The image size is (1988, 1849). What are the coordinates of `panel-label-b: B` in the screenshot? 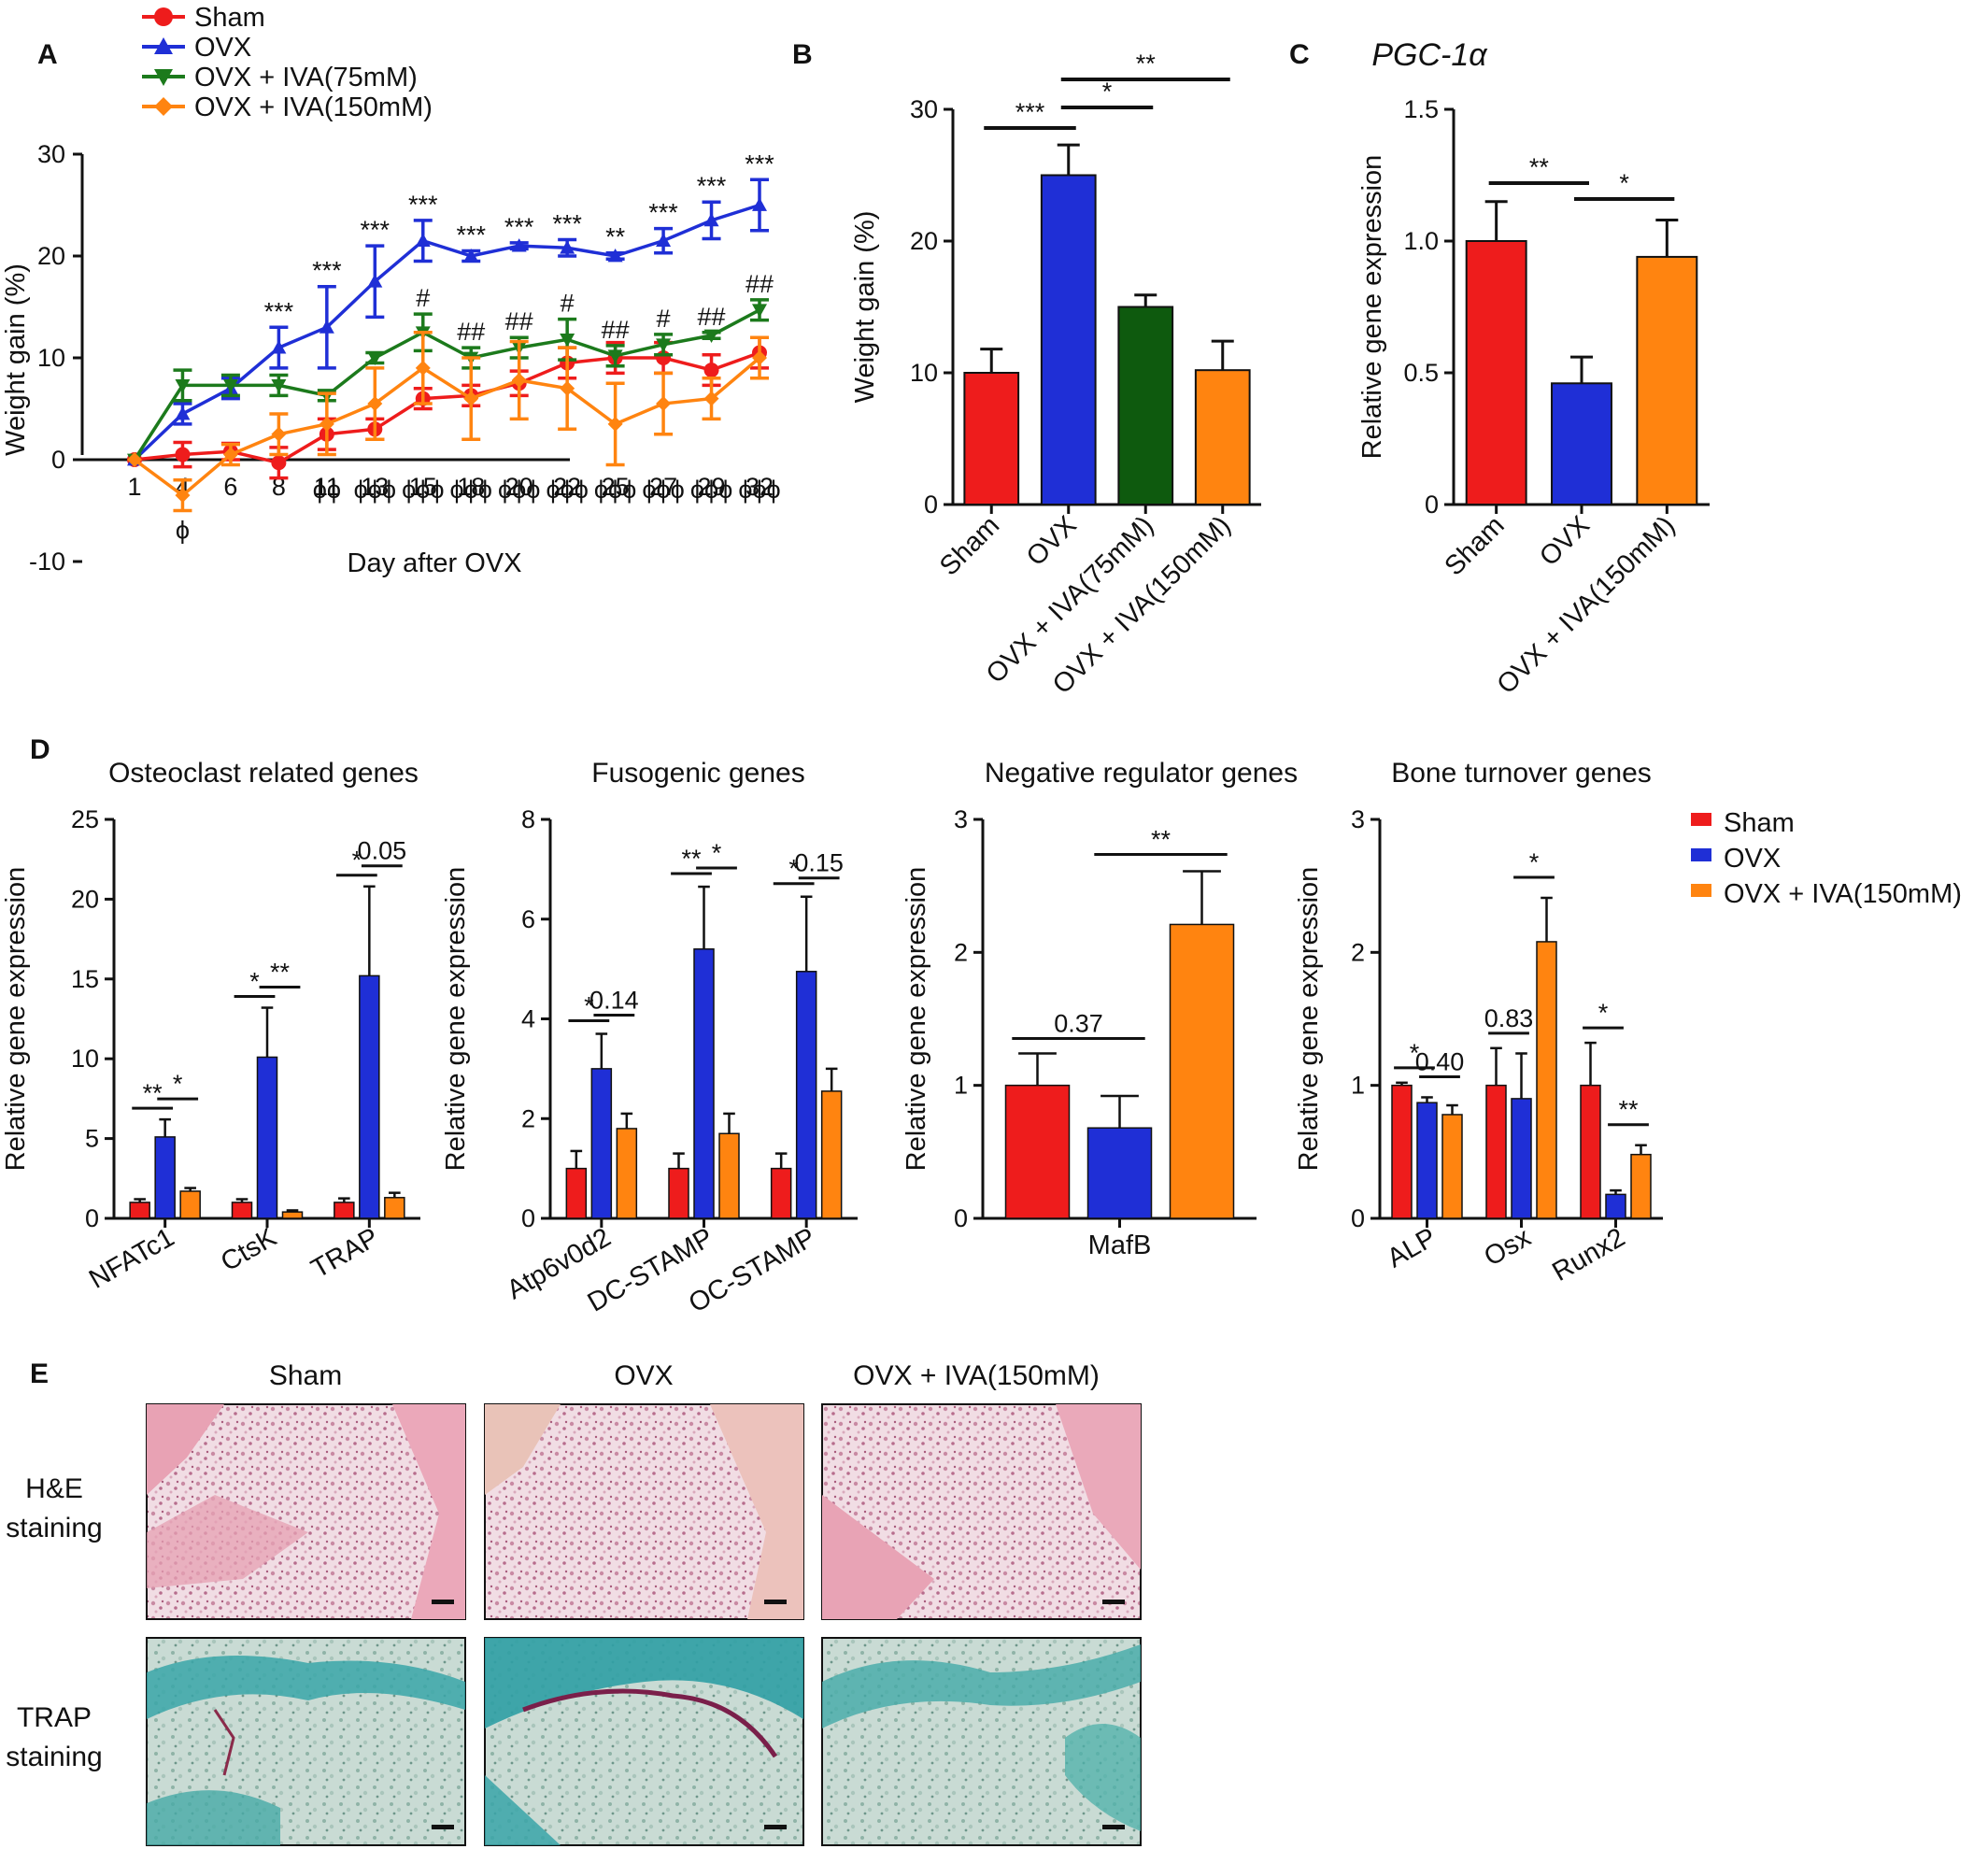 It's located at (802, 54).